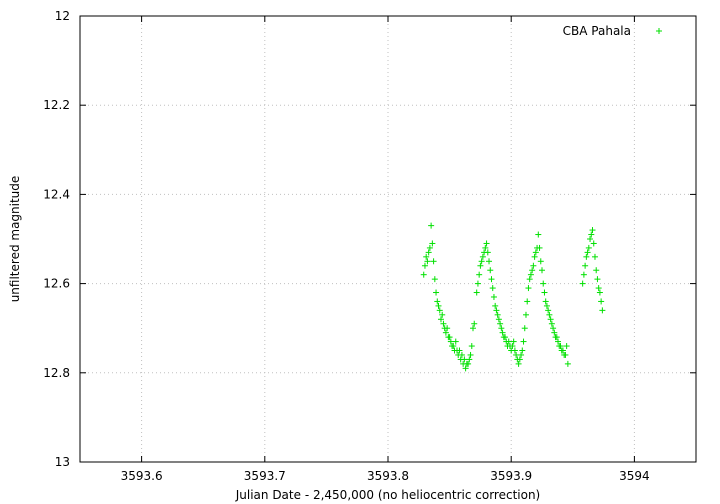 This screenshot has height=504, width=720. I want to click on y-tick-label: 12, so click(62, 16).